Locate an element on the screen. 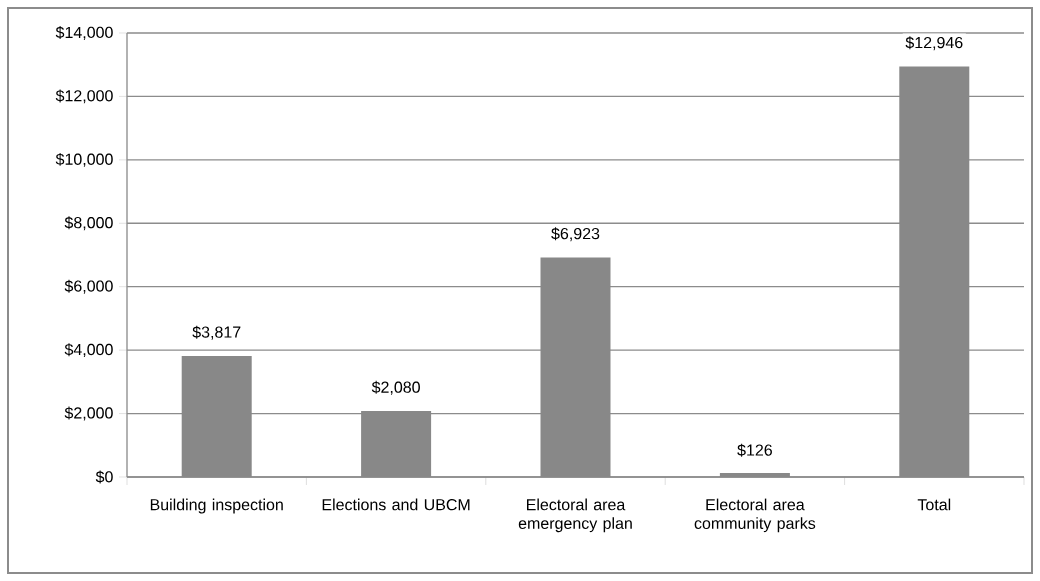  x-tick-label: Electoral area community parks is located at coordinates (755, 515).